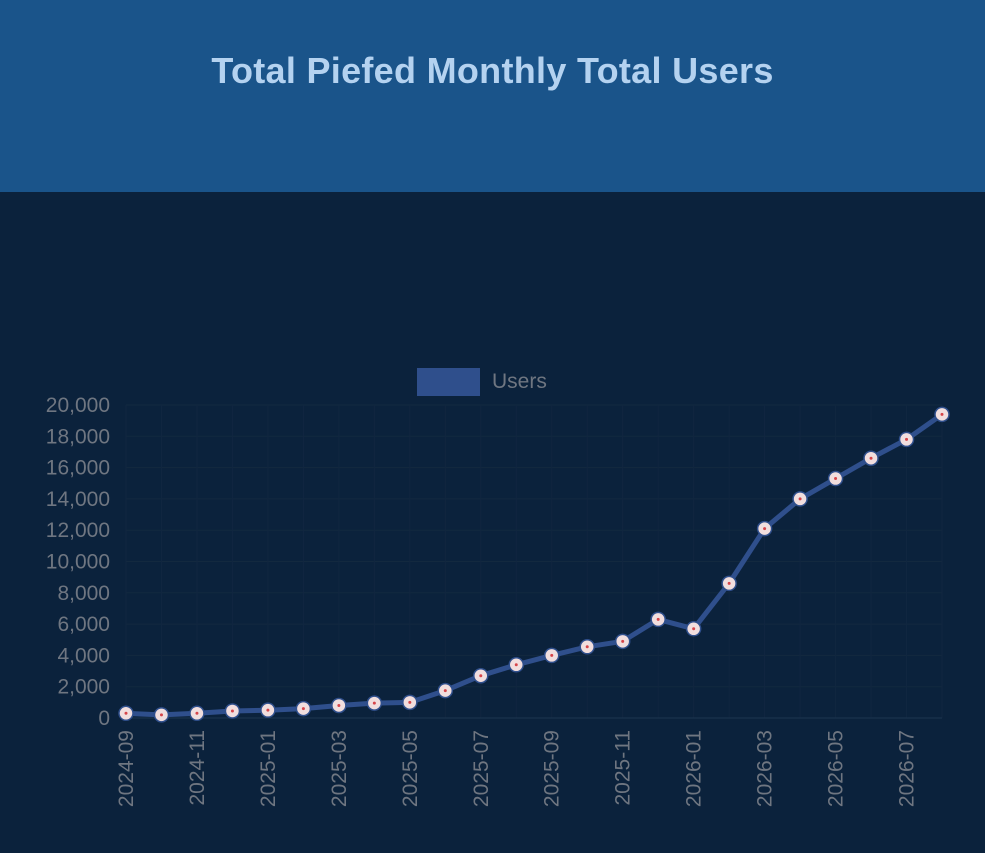 Image resolution: width=985 pixels, height=853 pixels. Describe the element at coordinates (83, 593) in the screenshot. I see `y-tick-label: 8,000` at that location.